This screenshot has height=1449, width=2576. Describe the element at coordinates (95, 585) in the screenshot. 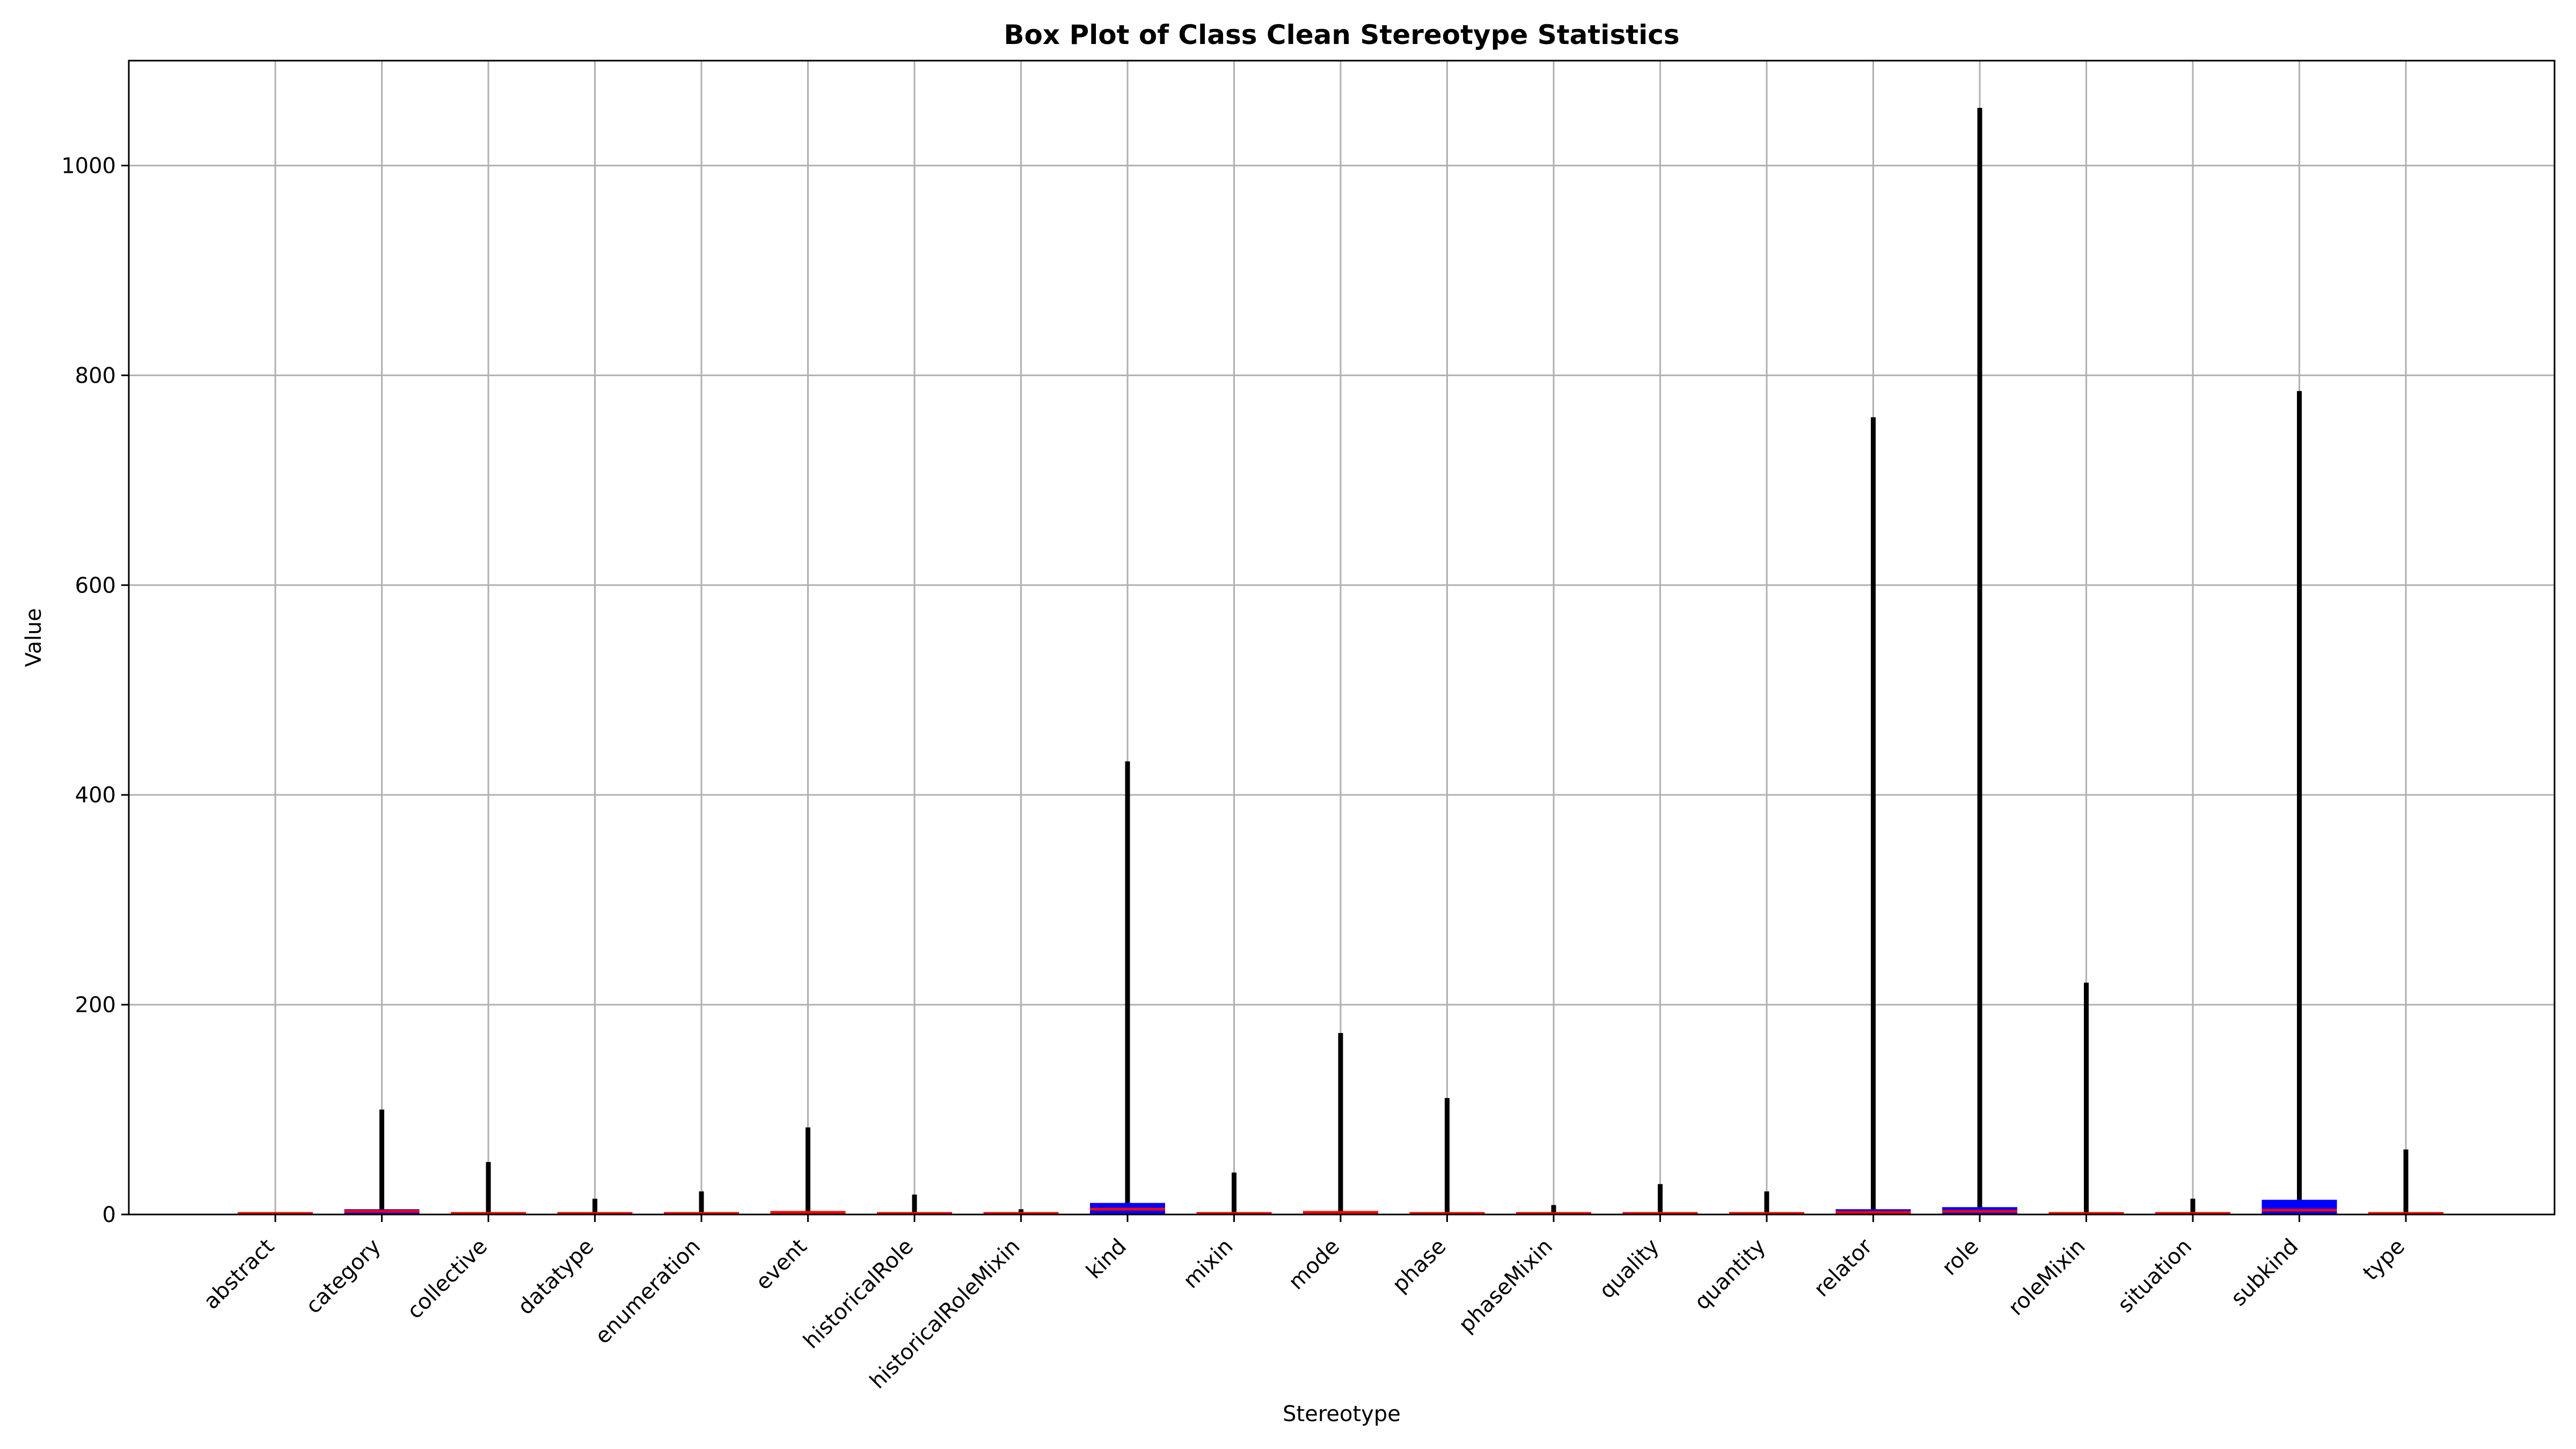

I see `y-tick-label: 600` at that location.